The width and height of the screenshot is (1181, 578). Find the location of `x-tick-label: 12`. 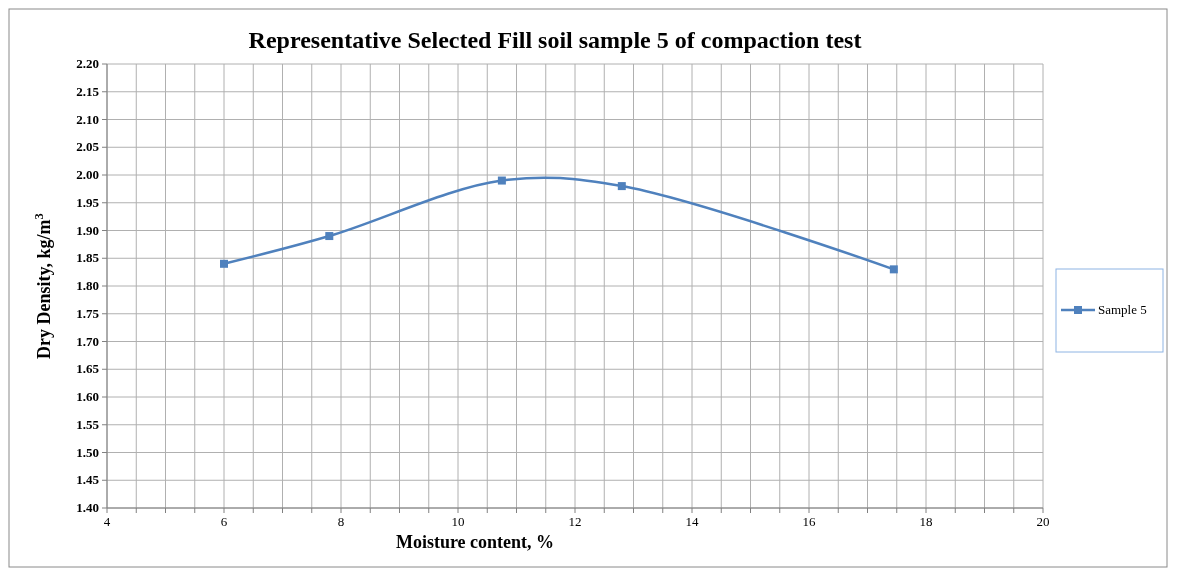

x-tick-label: 12 is located at coordinates (575, 521).